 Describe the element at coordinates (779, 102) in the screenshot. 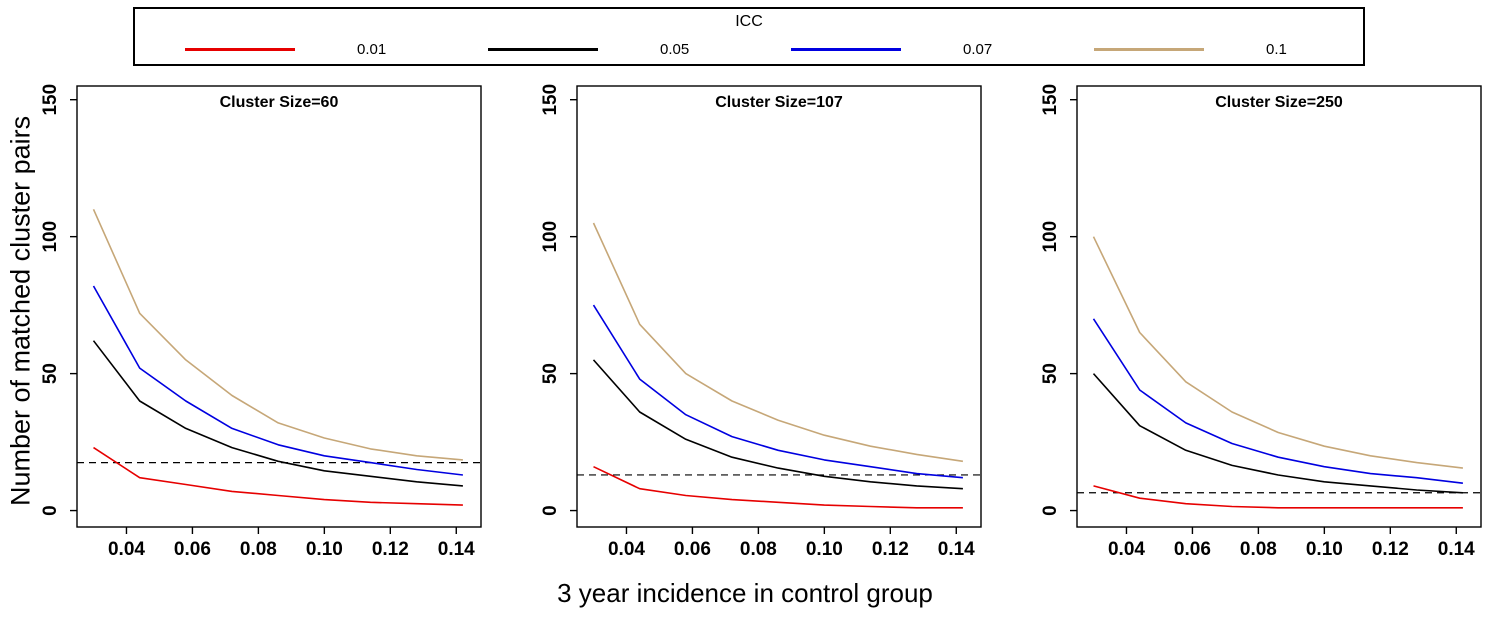

I see `panel-title: Cluster Size=107` at that location.